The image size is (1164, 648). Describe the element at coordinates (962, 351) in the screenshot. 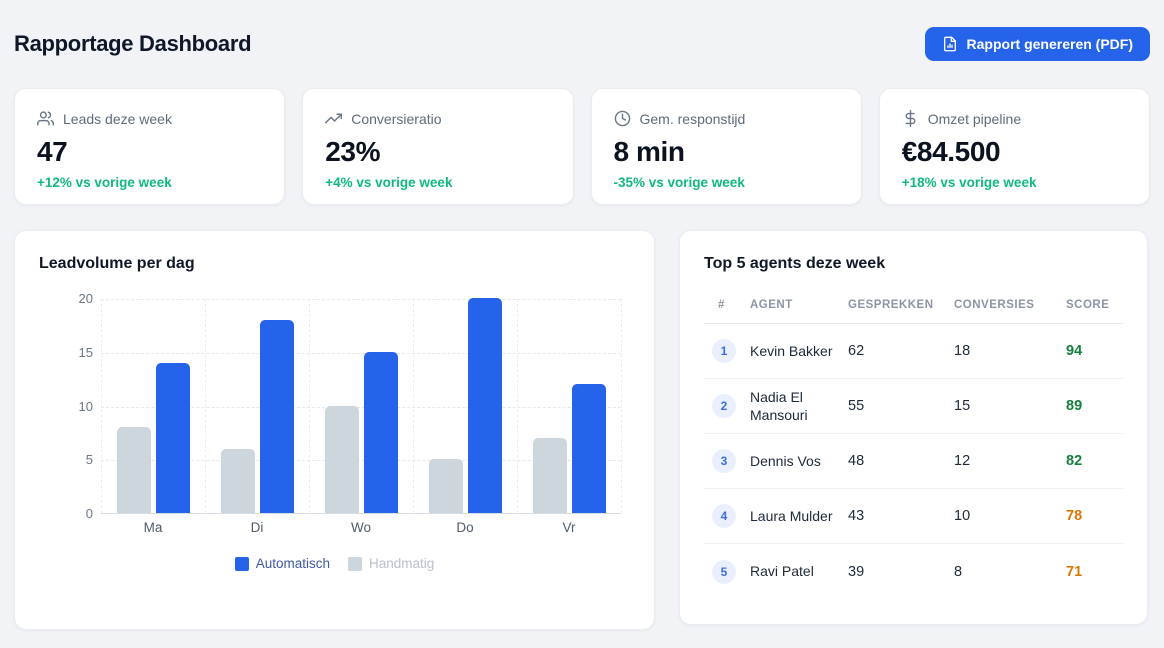

I see `conversies-value: 18` at that location.